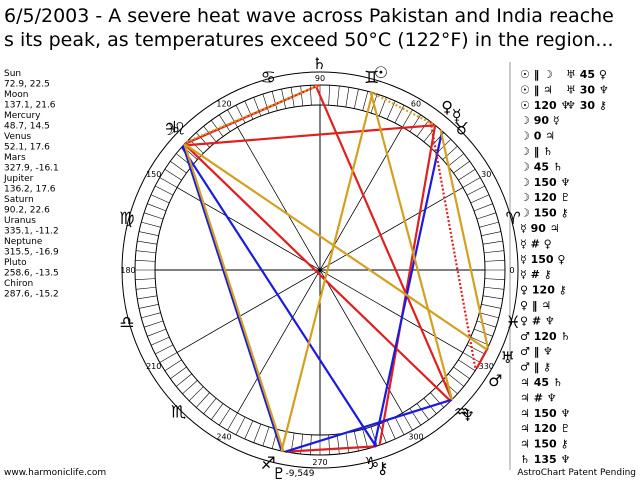 The image size is (640, 480). Describe the element at coordinates (535, 367) in the screenshot. I see `aspect-row: ♂ ‖ ⚷` at that location.